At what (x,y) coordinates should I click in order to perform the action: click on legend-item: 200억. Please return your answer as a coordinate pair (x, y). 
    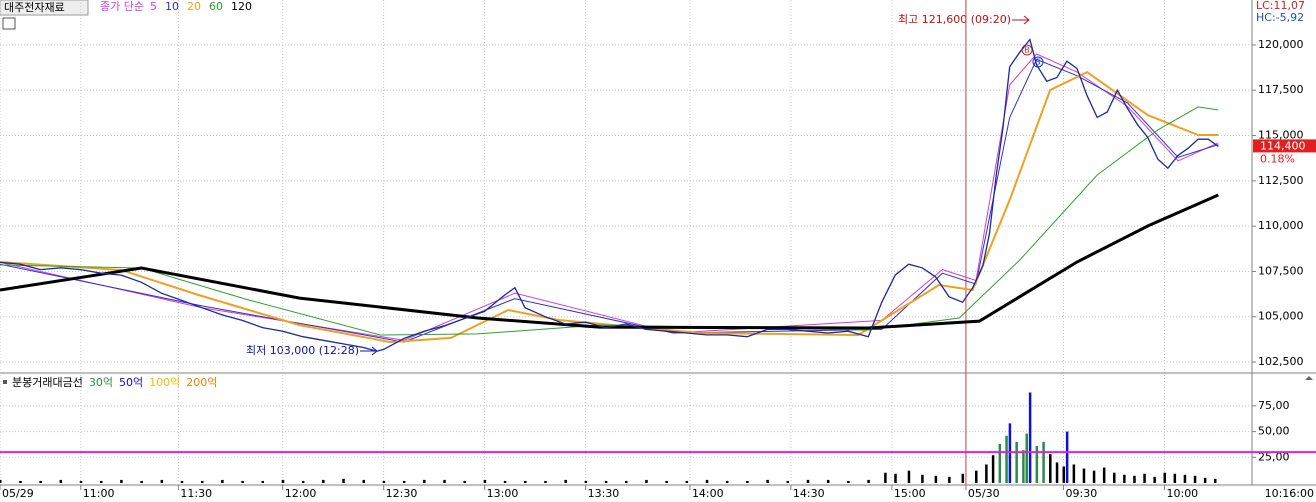
    Looking at the image, I should click on (201, 382).